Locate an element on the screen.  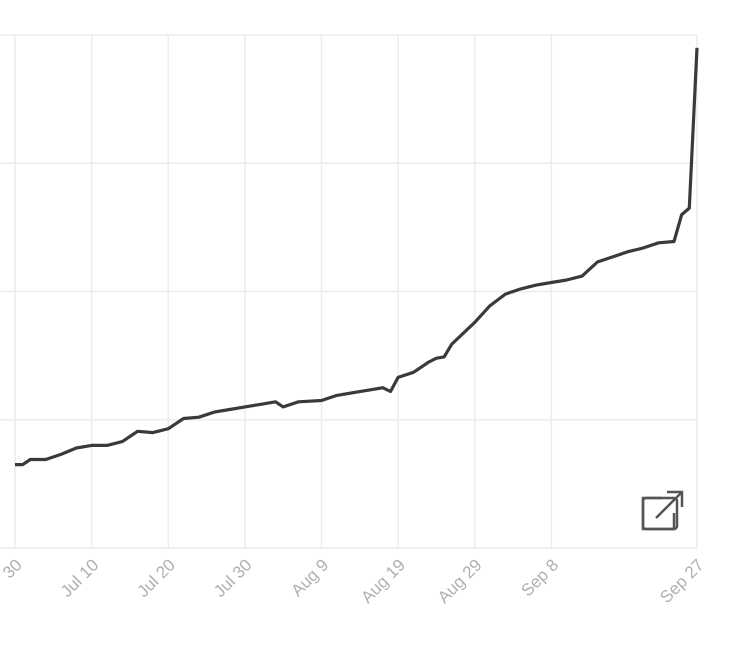
icon-box is located at coordinates (658, 513).